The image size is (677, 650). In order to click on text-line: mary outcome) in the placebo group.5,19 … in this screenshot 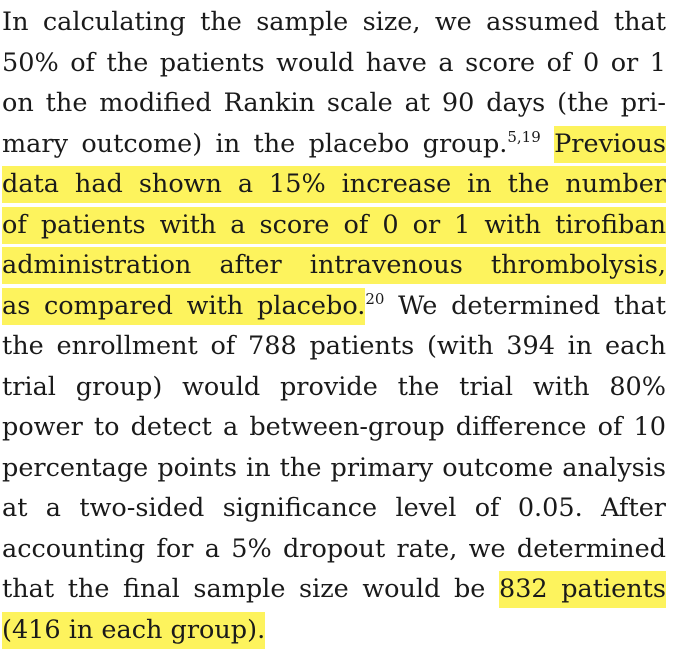, I will do `click(334, 144)`.